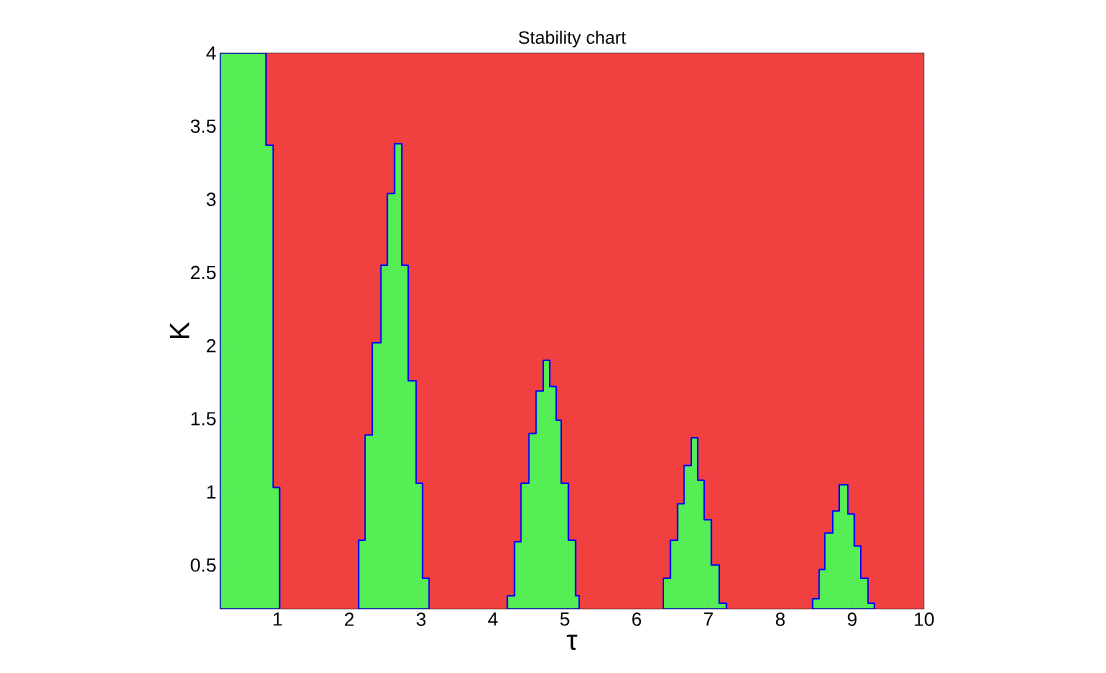  What do you see at coordinates (203, 126) in the screenshot?
I see `y-tick-label: 3.5` at bounding box center [203, 126].